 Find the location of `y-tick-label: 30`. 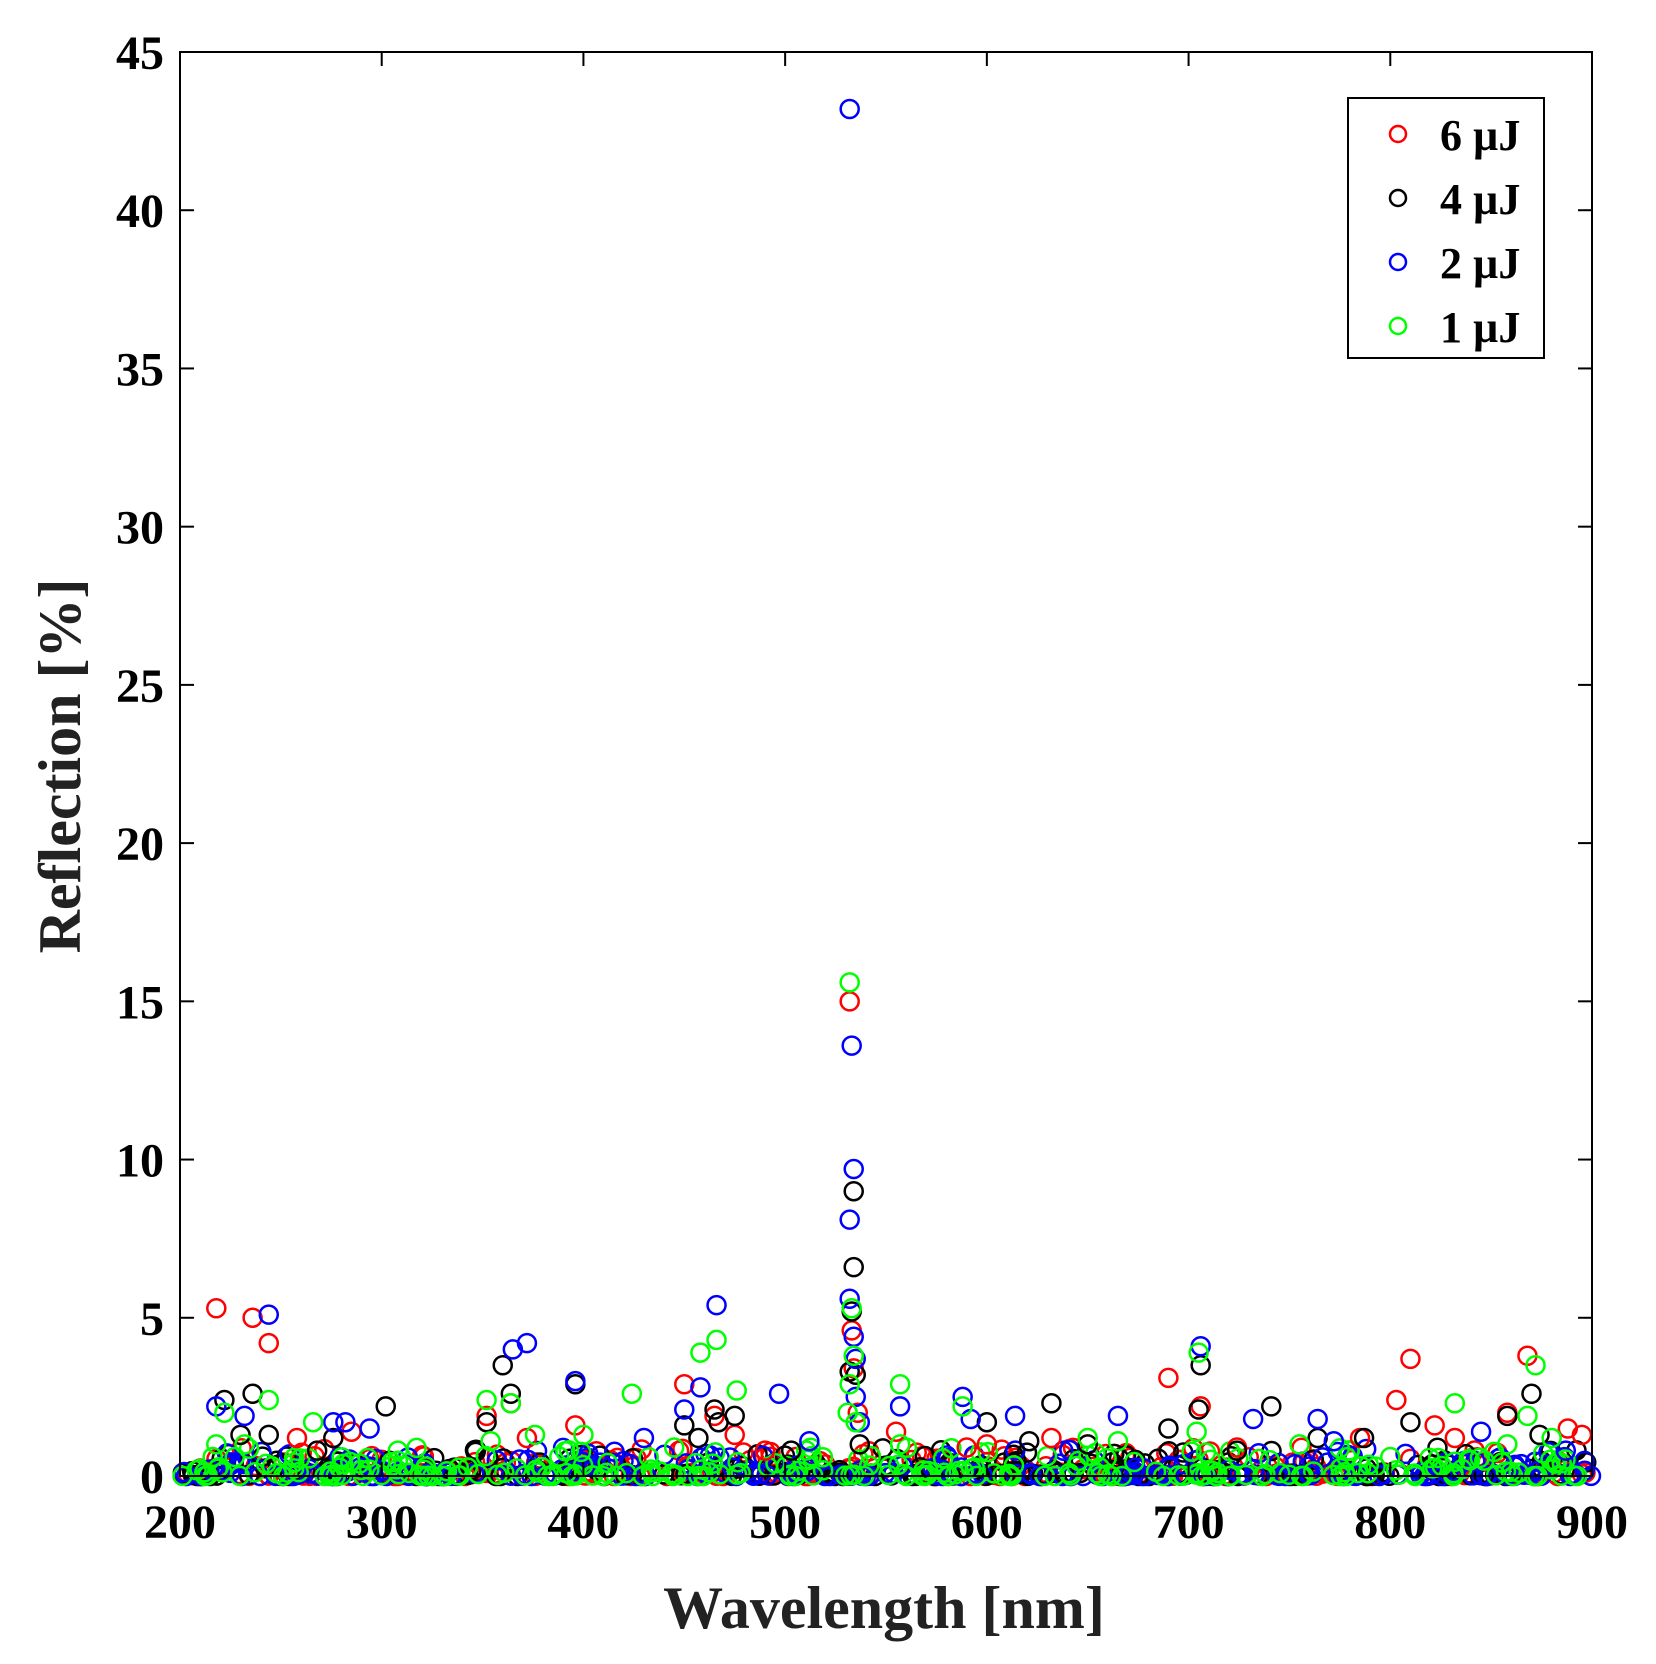

y-tick-label: 30 is located at coordinates (140, 528).